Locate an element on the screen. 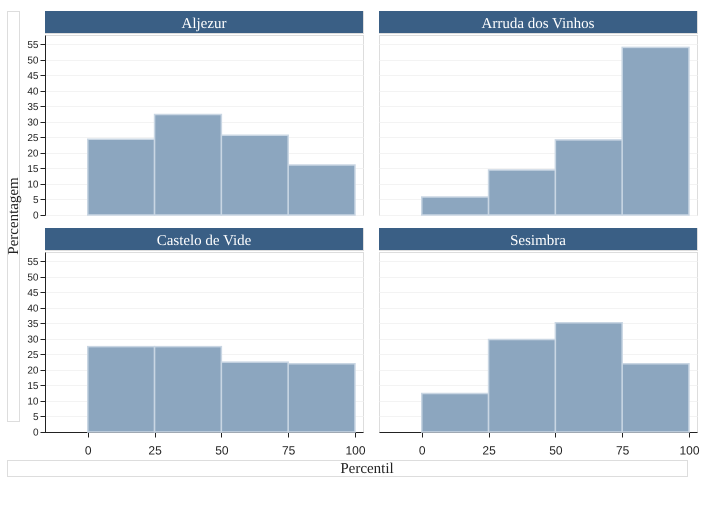 The width and height of the screenshot is (724, 513). chart-title: Sesimbra is located at coordinates (538, 241).